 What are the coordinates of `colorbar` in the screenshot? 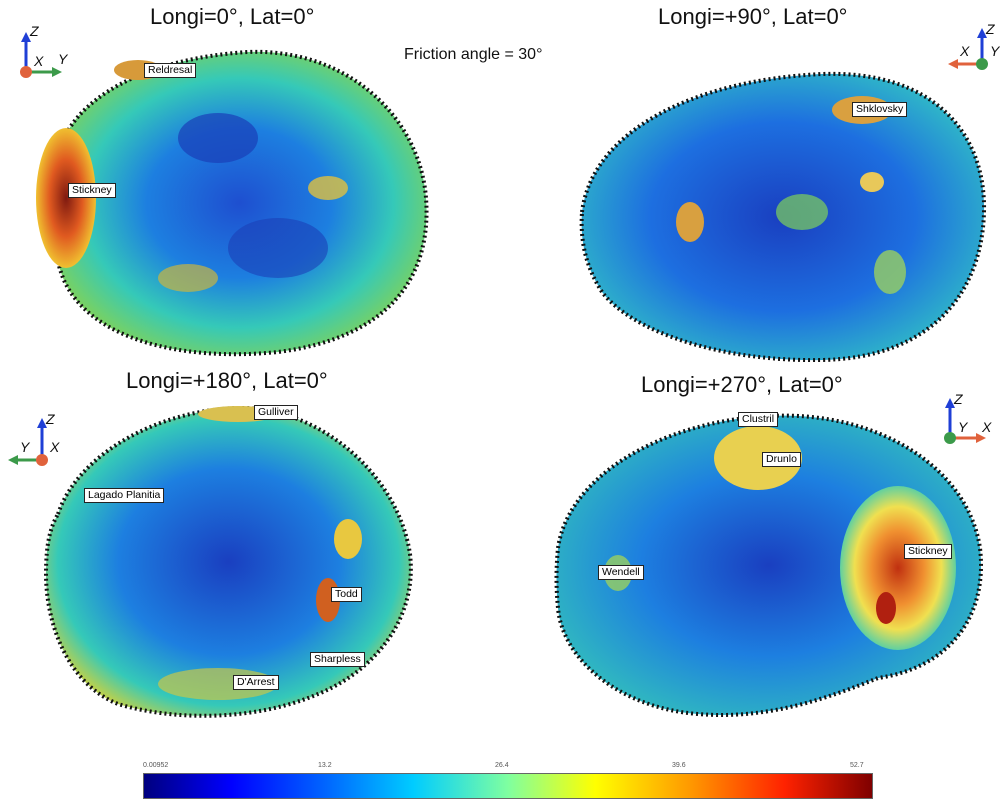 It's located at (508, 786).